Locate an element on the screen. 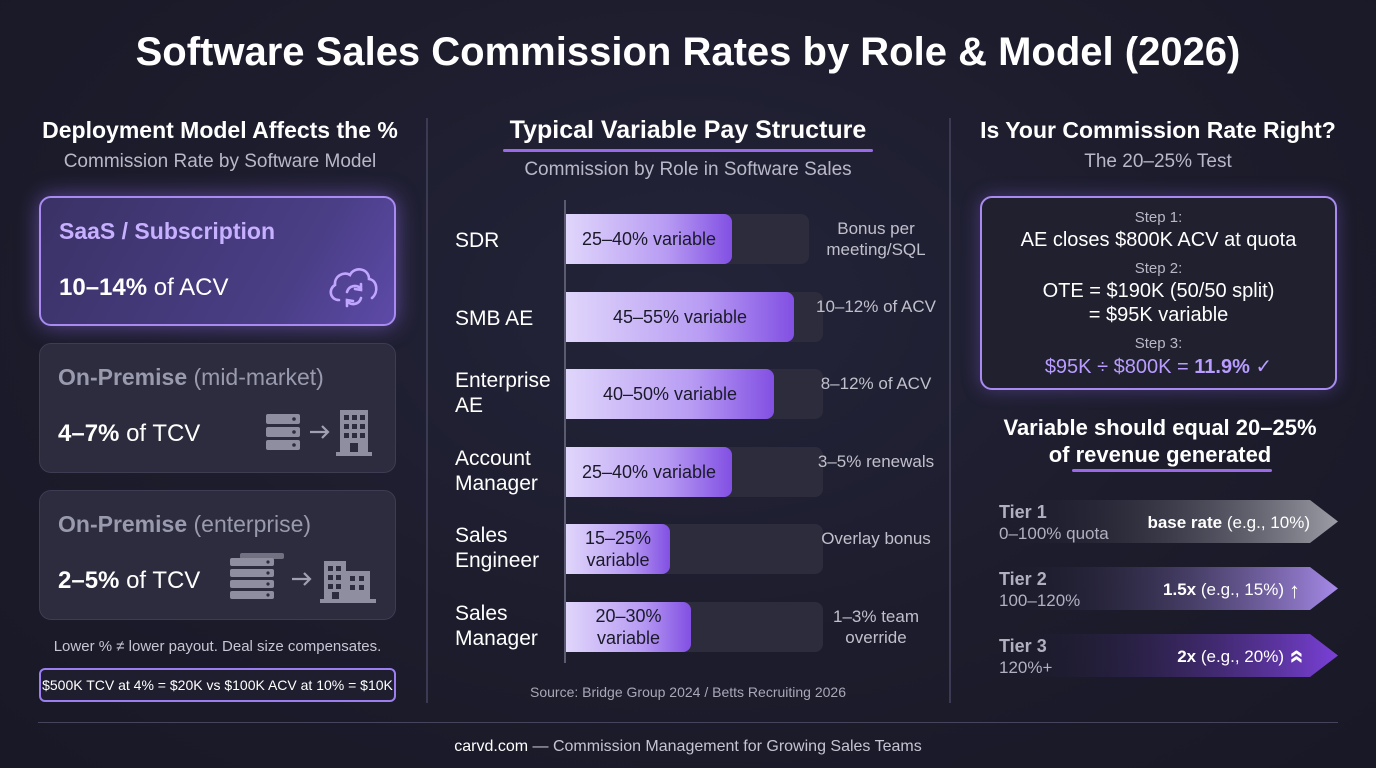 The height and width of the screenshot is (768, 1376). server-to-building-icon is located at coordinates (322, 433).